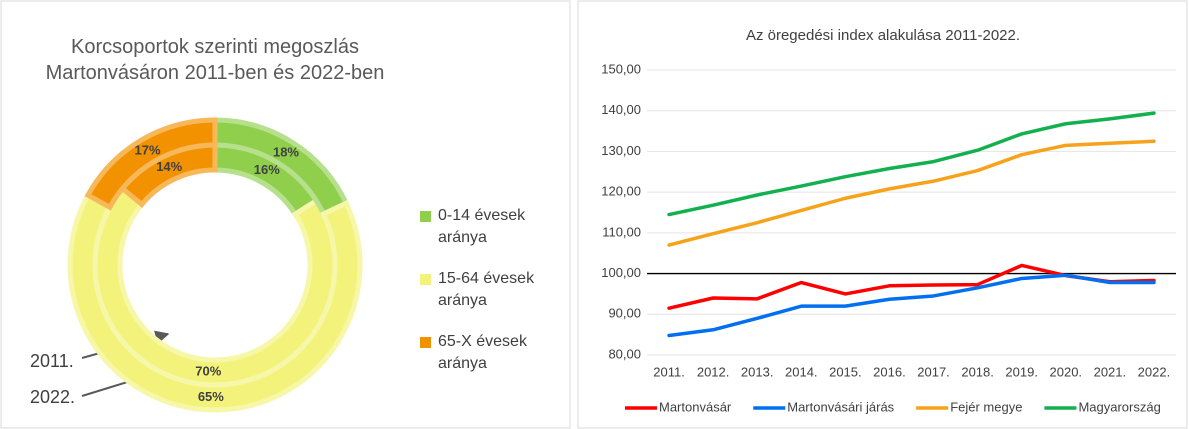 The width and height of the screenshot is (1189, 429). Describe the element at coordinates (757, 371) in the screenshot. I see `x-tick-label: 2013.` at that location.